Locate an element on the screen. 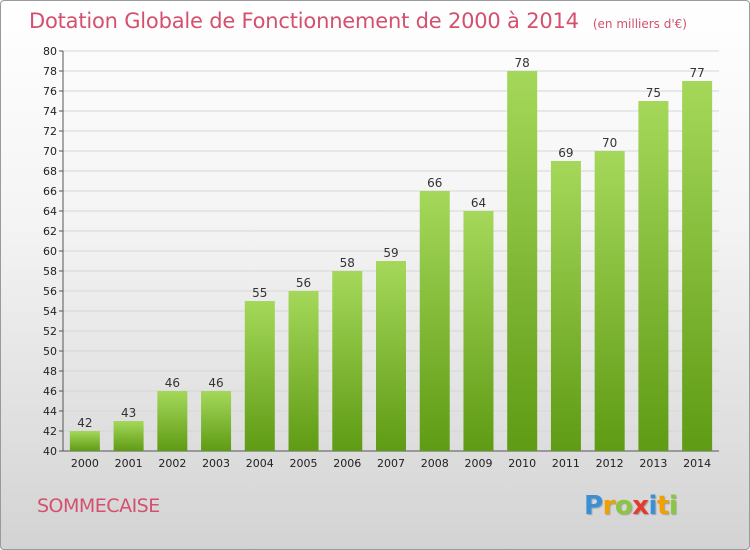 Image resolution: width=750 pixels, height=550 pixels. y-tick-label: 78 is located at coordinates (50, 71).